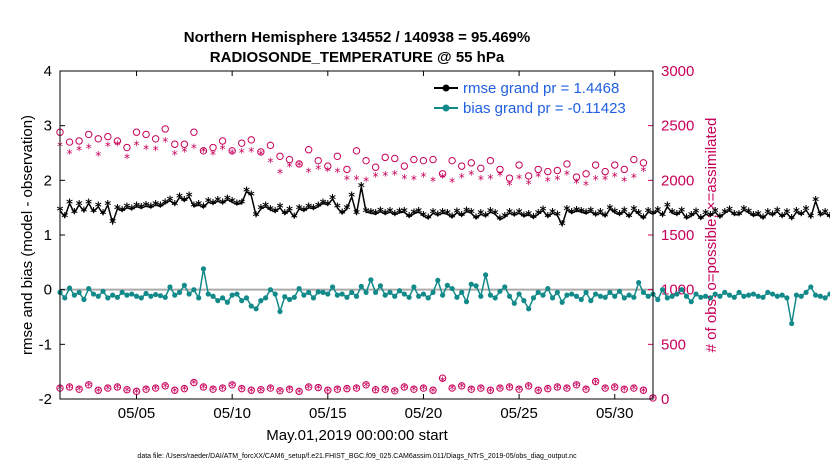 This screenshot has width=830, height=470. I want to click on x-axis-label: May.01,2019 00:00:00 start, so click(357, 435).